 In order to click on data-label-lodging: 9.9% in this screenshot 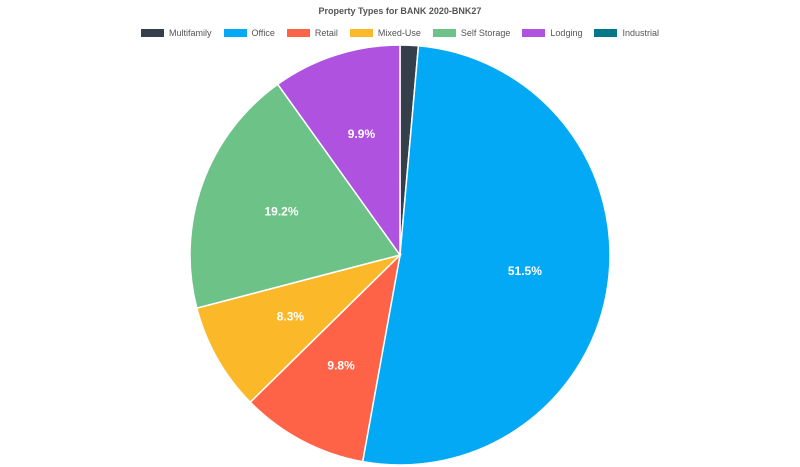, I will do `click(362, 134)`.